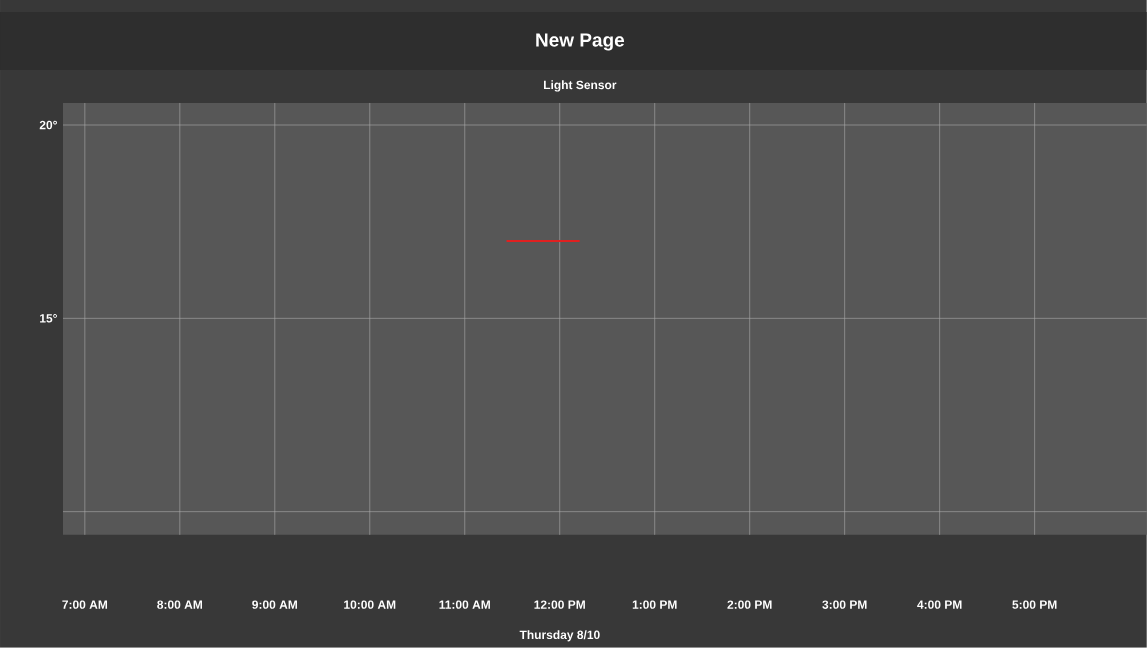 The height and width of the screenshot is (648, 1147). Describe the element at coordinates (274, 604) in the screenshot. I see `x-tick-label: 9:00 AM` at that location.